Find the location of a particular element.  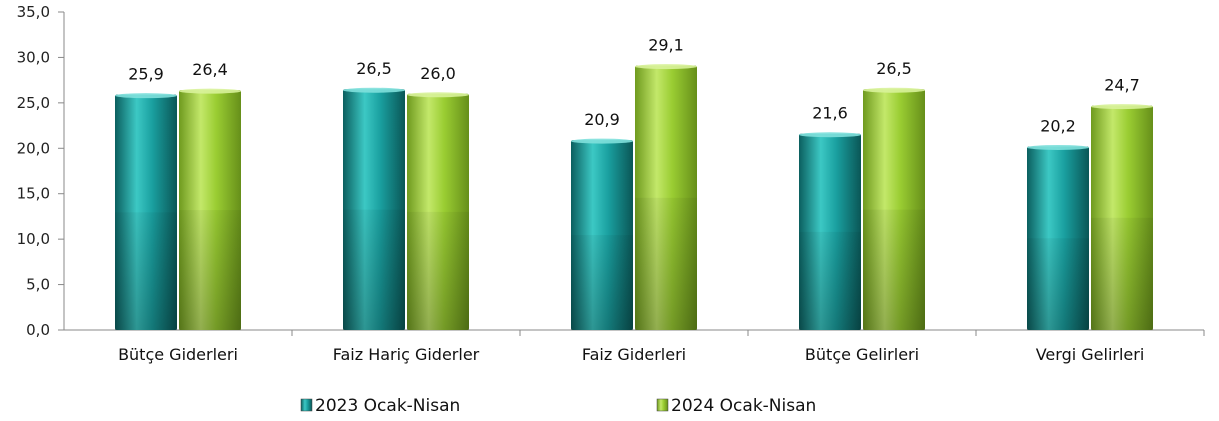

bar-2023: 21,6 is located at coordinates (830, 217).